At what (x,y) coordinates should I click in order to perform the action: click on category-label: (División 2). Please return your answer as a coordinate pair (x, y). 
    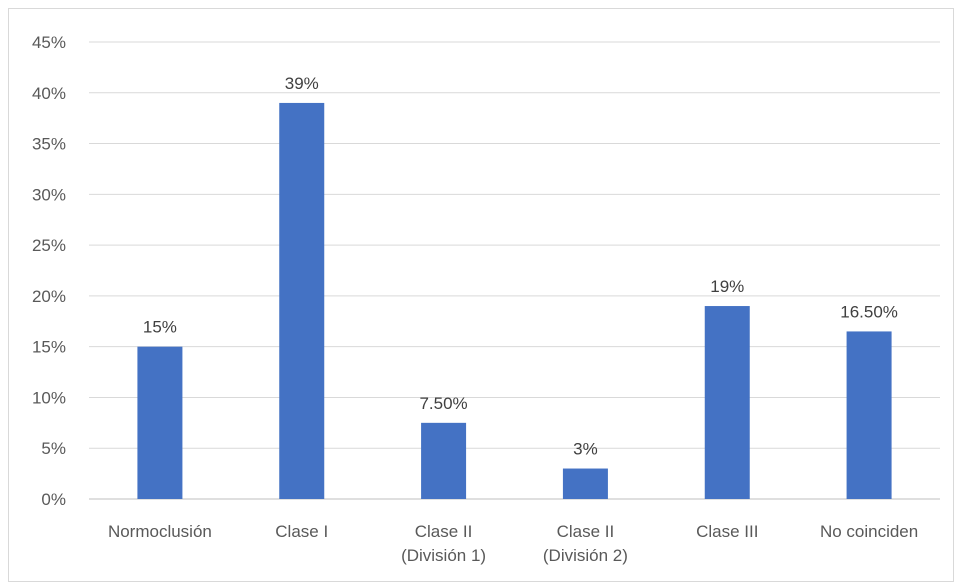
    Looking at the image, I should click on (585, 555).